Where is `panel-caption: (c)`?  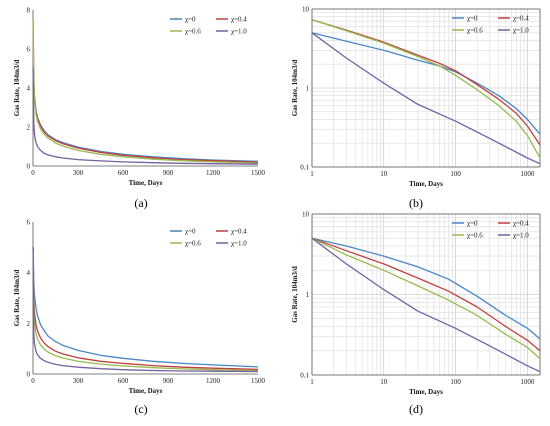
panel-caption: (c) is located at coordinates (140, 409).